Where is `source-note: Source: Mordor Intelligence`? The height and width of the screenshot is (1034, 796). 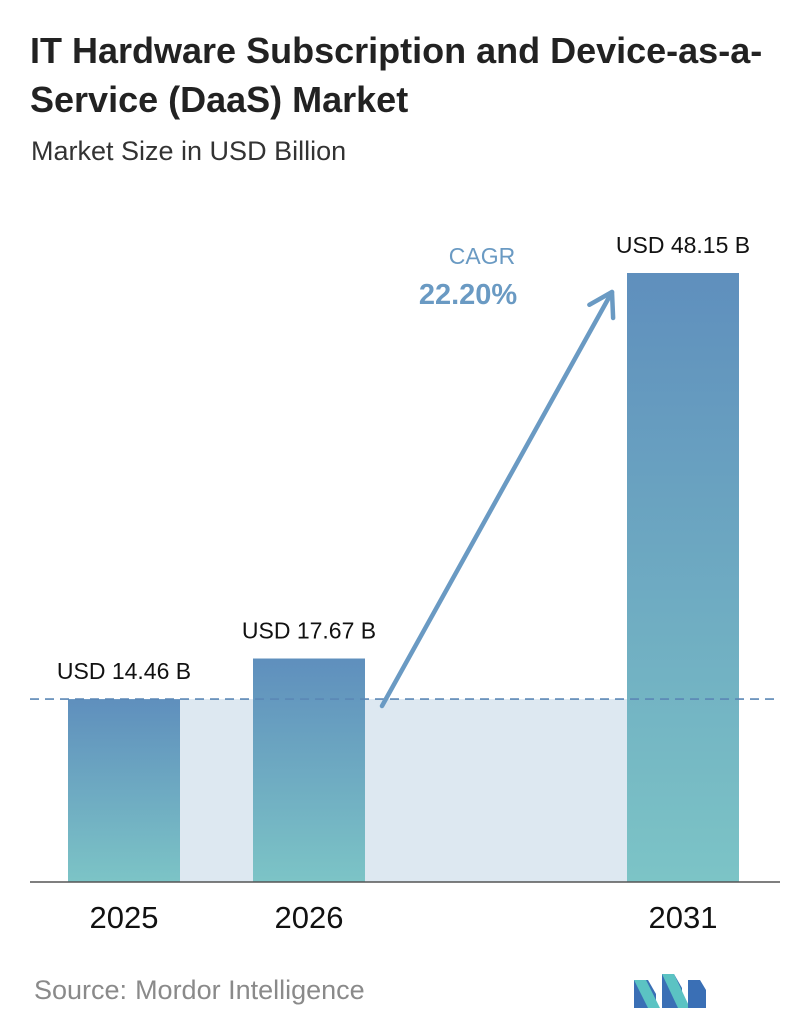 source-note: Source: Mordor Intelligence is located at coordinates (199, 990).